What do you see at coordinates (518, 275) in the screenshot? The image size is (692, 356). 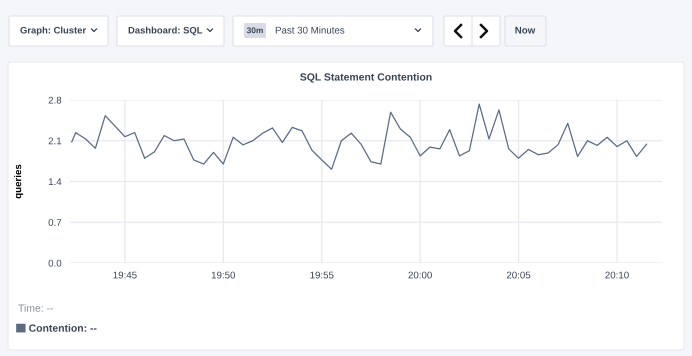 I see `x-tick-label: 20:05` at bounding box center [518, 275].